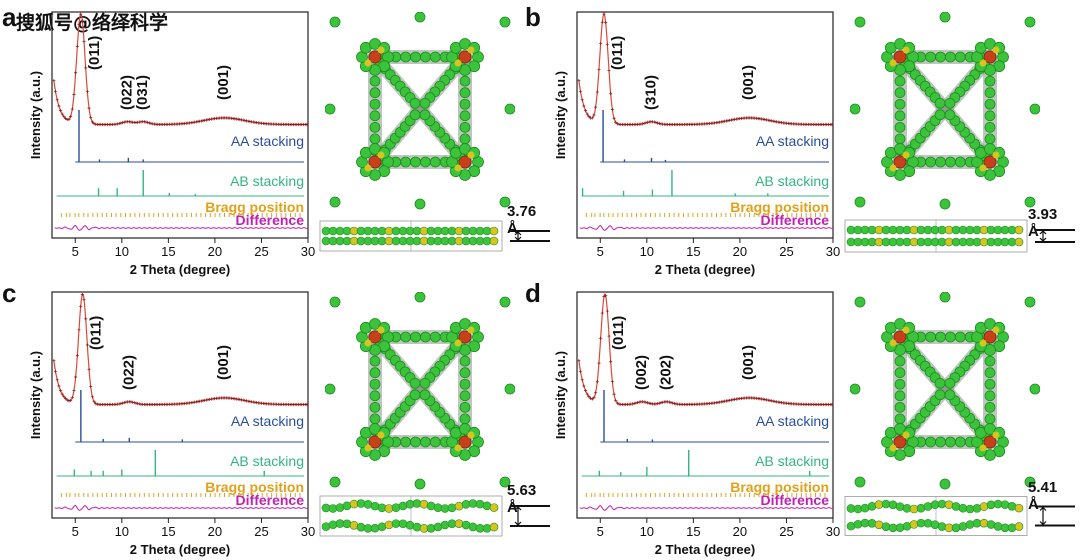 This screenshot has height=560, width=1080. What do you see at coordinates (740, 251) in the screenshot?
I see `x-tick-label: 20` at bounding box center [740, 251].